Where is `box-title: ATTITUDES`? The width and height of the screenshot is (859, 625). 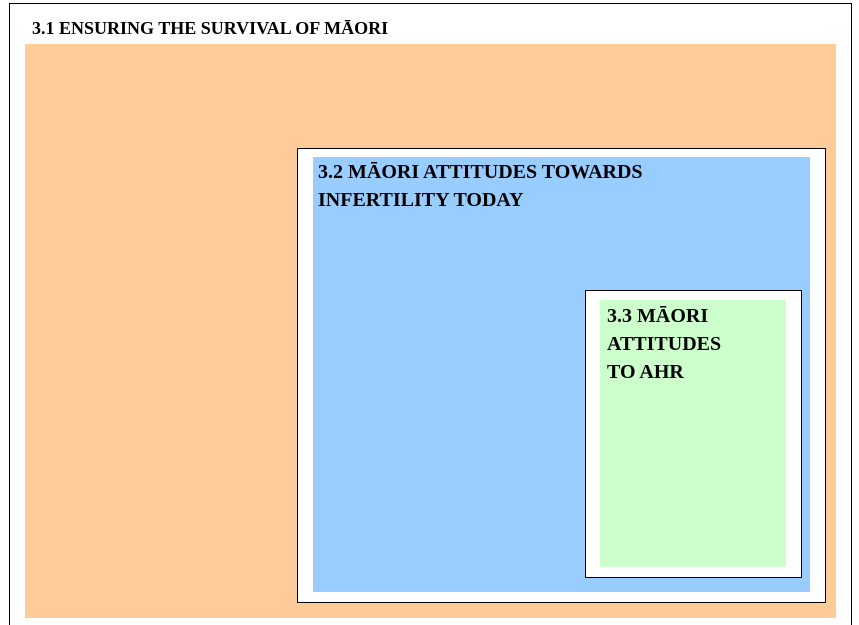 box-title: ATTITUDES is located at coordinates (664, 344).